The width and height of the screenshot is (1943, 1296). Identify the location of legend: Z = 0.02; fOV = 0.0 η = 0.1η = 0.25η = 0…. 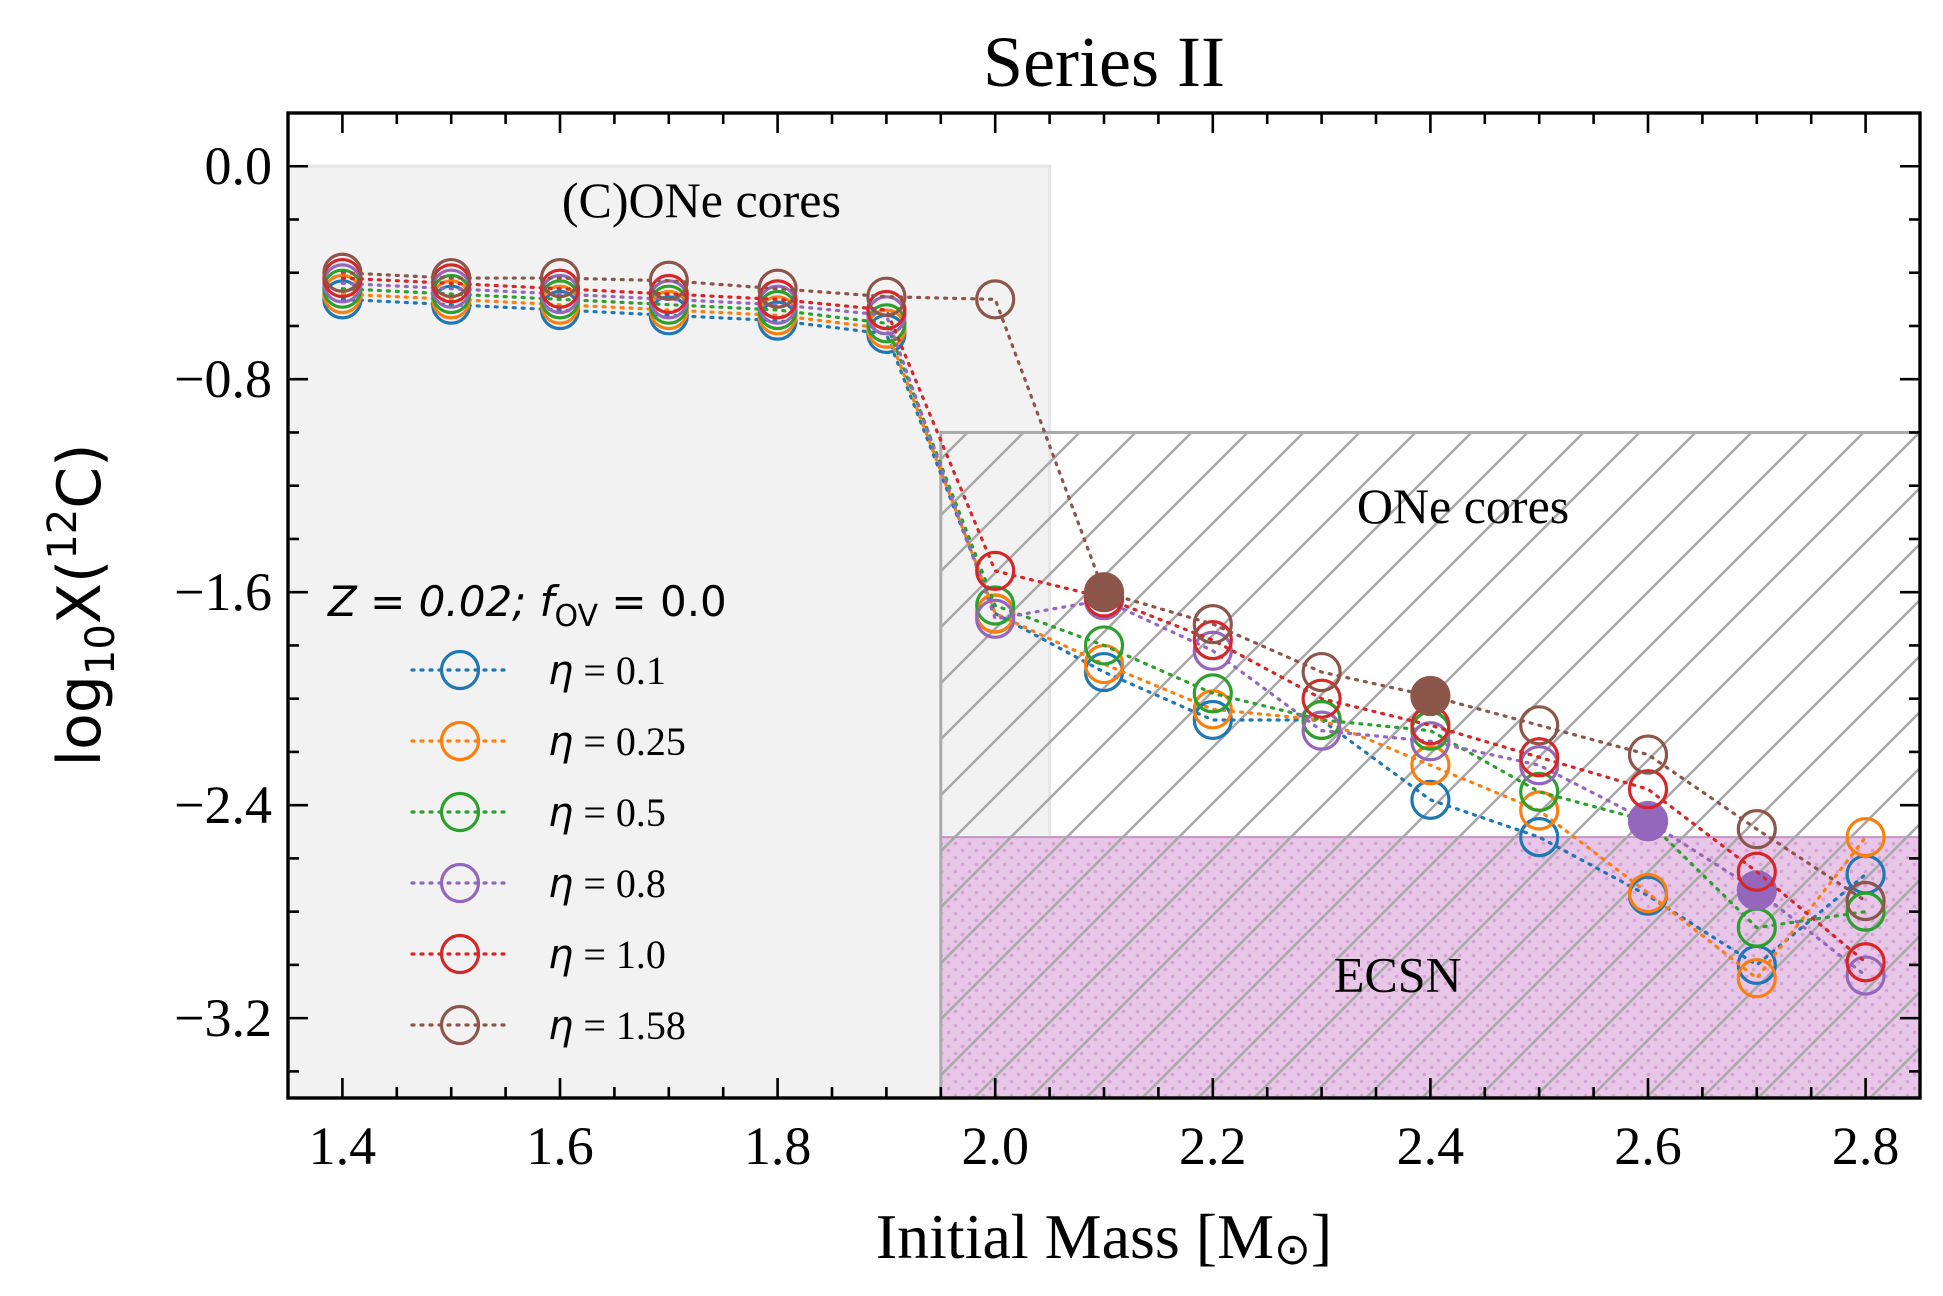
(527, 813).